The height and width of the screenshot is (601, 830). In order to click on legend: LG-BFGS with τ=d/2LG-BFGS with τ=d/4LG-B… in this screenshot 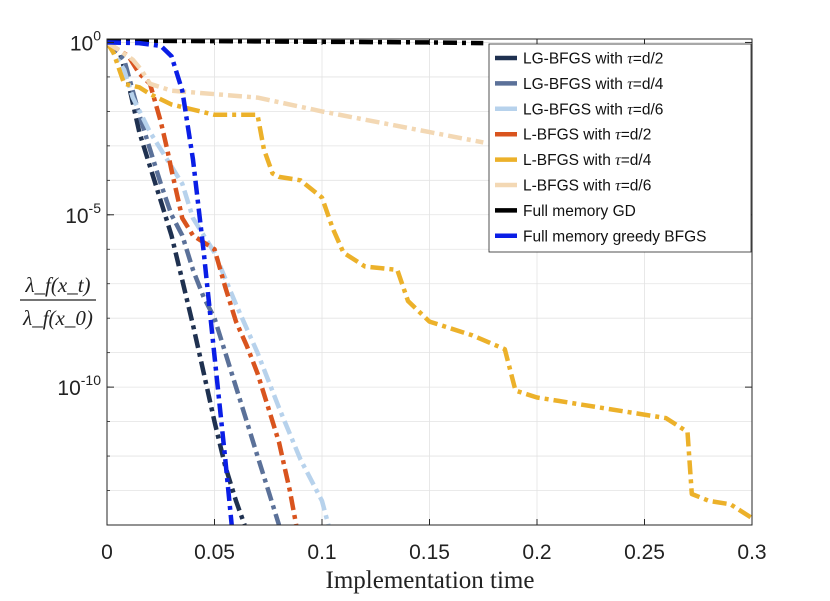, I will do `click(620, 148)`.